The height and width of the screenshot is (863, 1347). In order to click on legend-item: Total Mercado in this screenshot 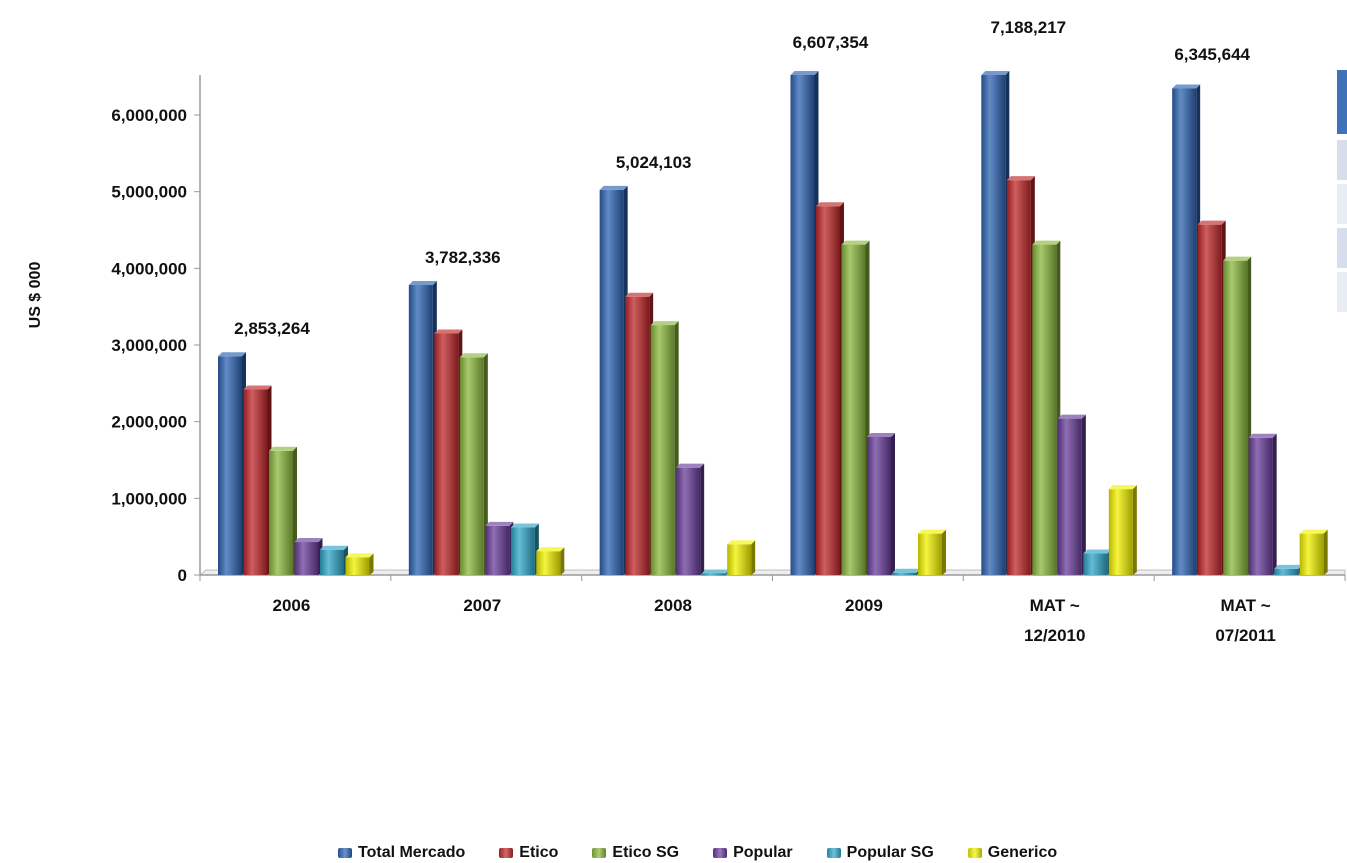, I will do `click(401, 853)`.